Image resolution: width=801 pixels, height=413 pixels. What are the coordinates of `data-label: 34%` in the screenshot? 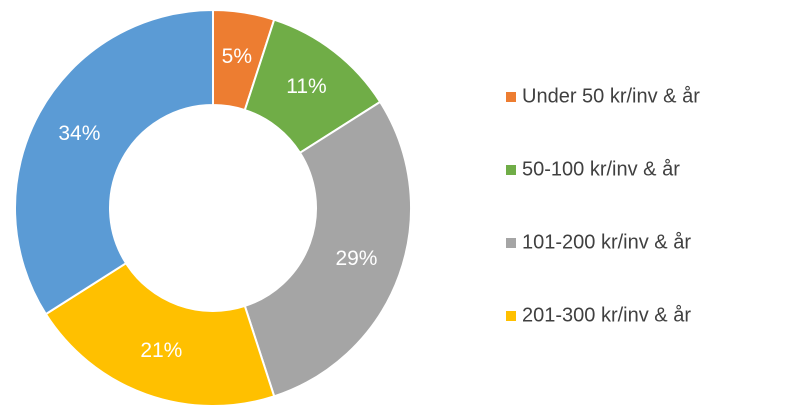 It's located at (79, 133).